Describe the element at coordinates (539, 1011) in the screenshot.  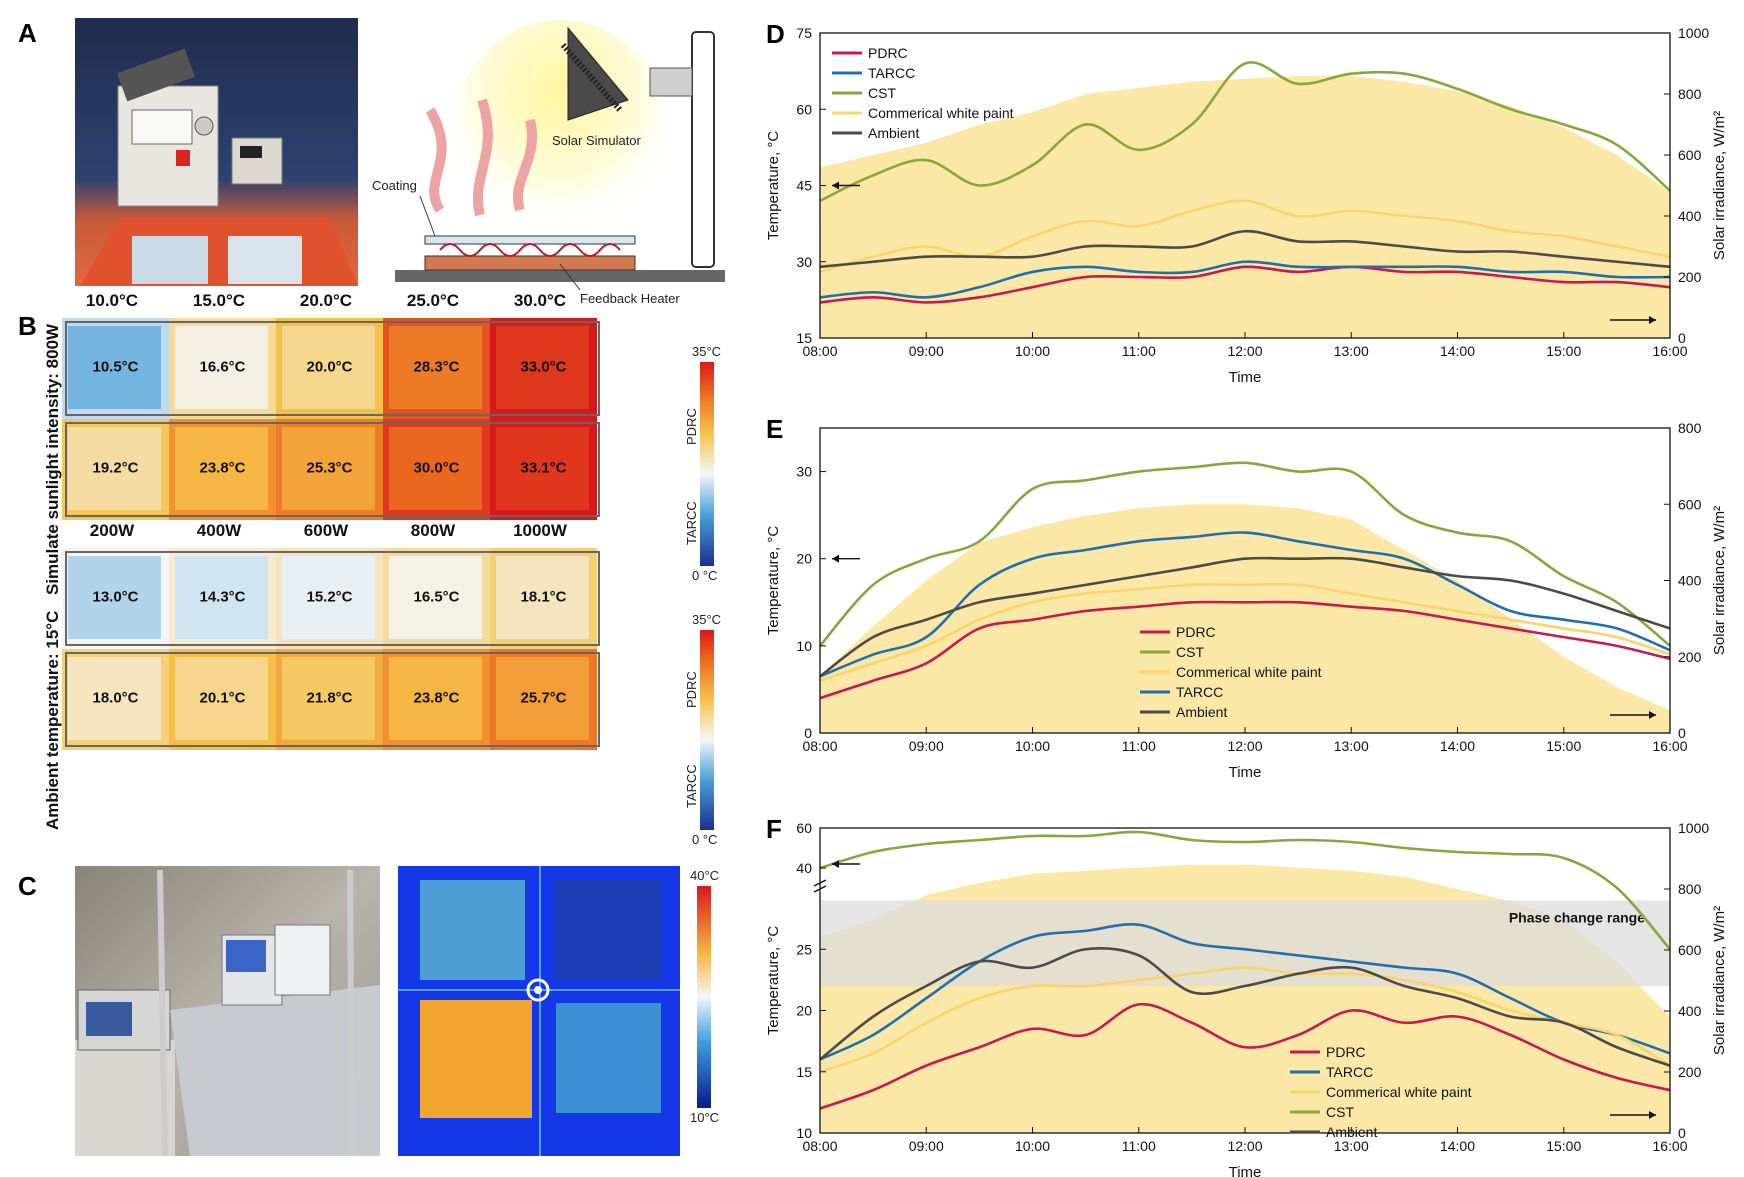
I see `panel-c-thermal-image` at that location.